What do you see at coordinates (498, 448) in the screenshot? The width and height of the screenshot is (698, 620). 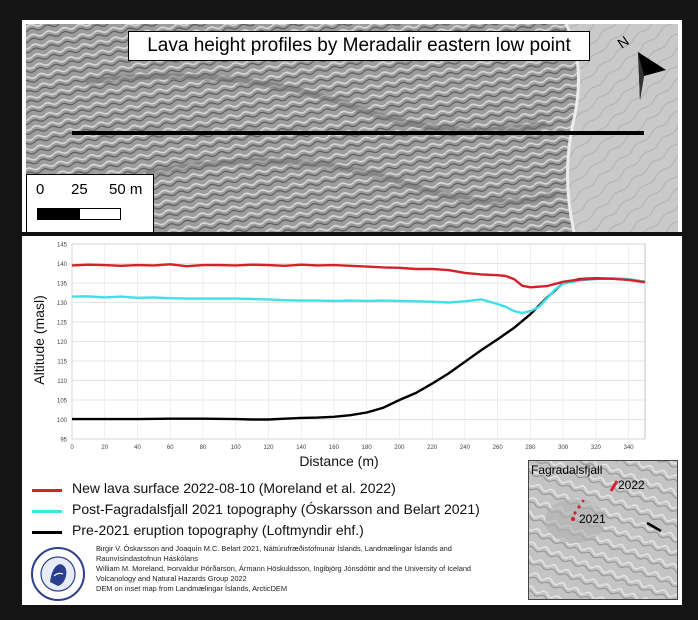 I see `x-tick-label: 260` at bounding box center [498, 448].